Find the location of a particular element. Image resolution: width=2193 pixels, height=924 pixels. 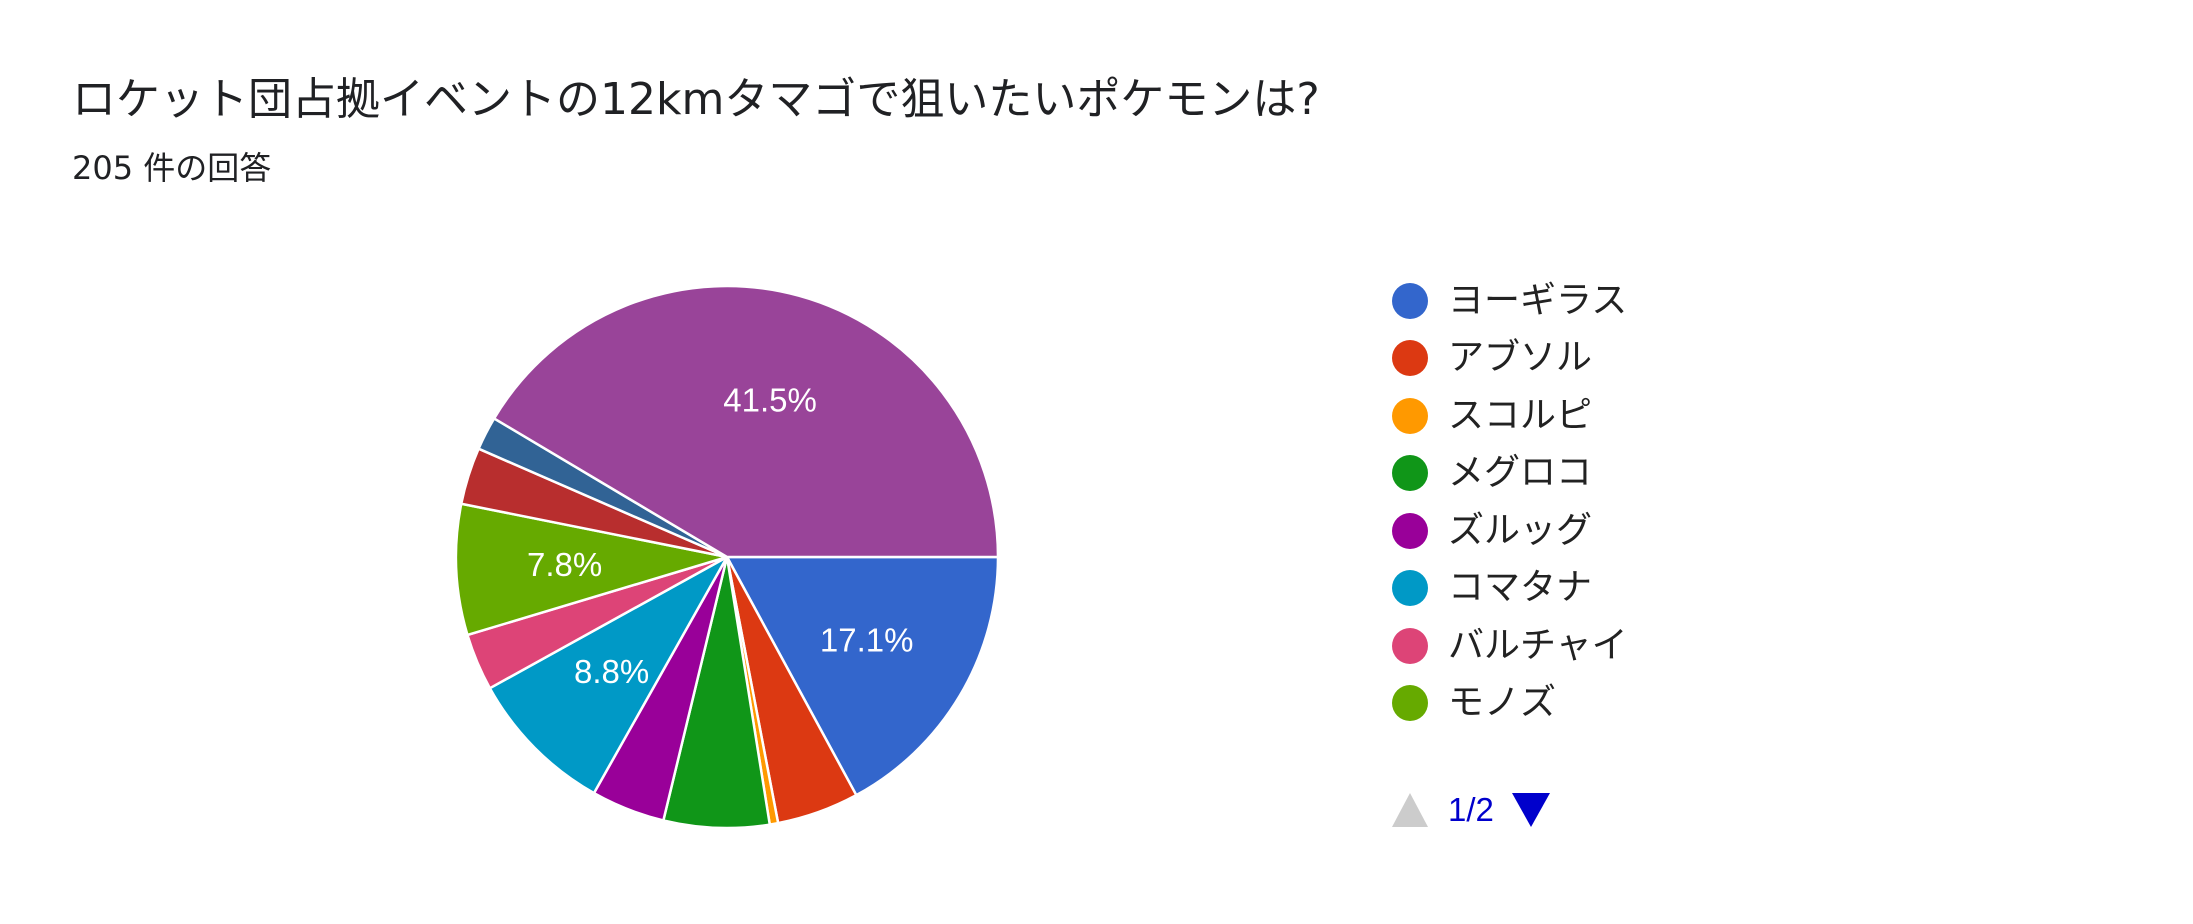

legend-label: メグロコ is located at coordinates (1520, 473).